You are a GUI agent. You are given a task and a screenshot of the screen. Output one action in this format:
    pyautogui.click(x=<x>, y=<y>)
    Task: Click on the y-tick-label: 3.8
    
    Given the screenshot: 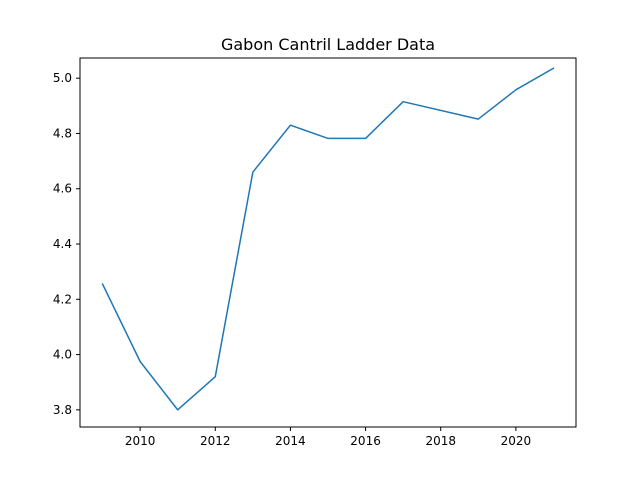 What is the action you would take?
    pyautogui.click(x=62, y=410)
    